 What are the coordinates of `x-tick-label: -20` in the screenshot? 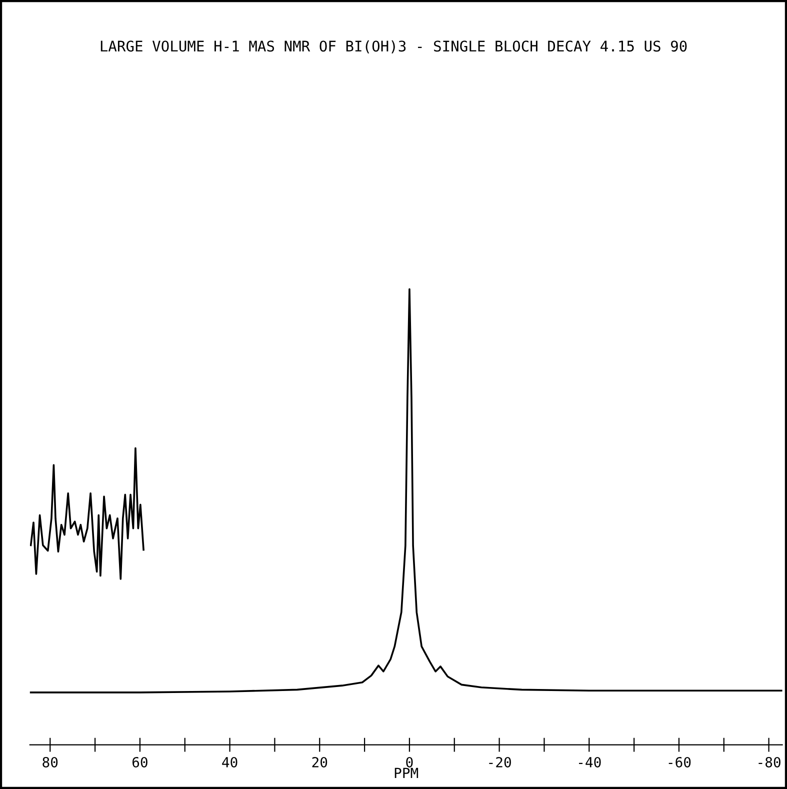 It's located at (500, 762).